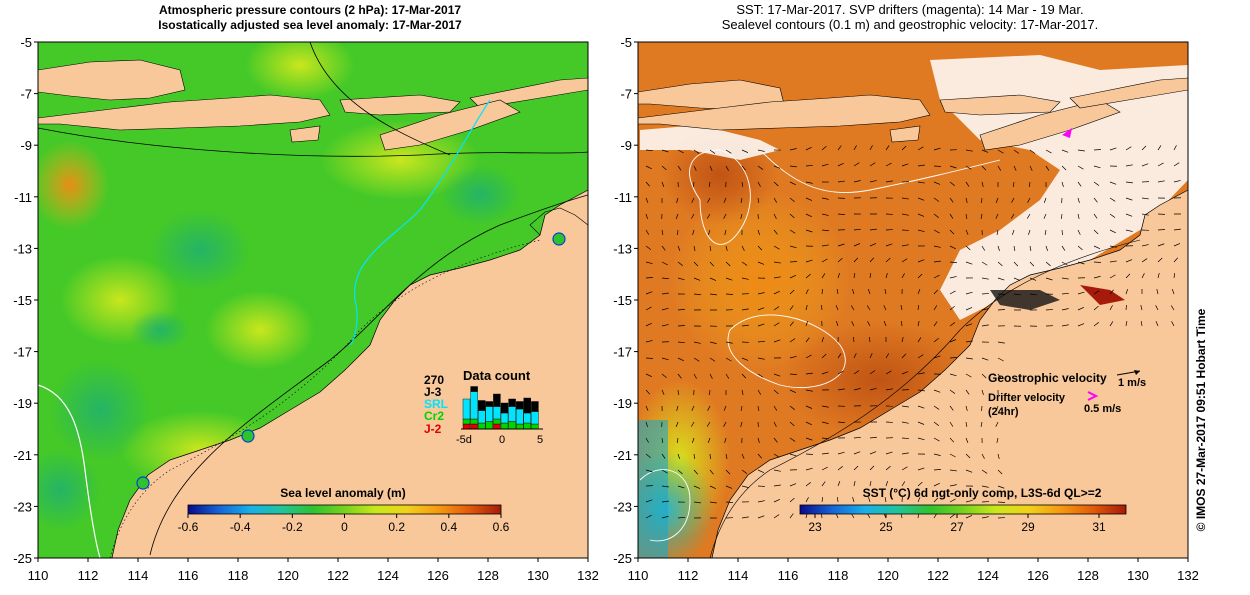  I want to click on x-tick-label: 110, so click(638, 575).